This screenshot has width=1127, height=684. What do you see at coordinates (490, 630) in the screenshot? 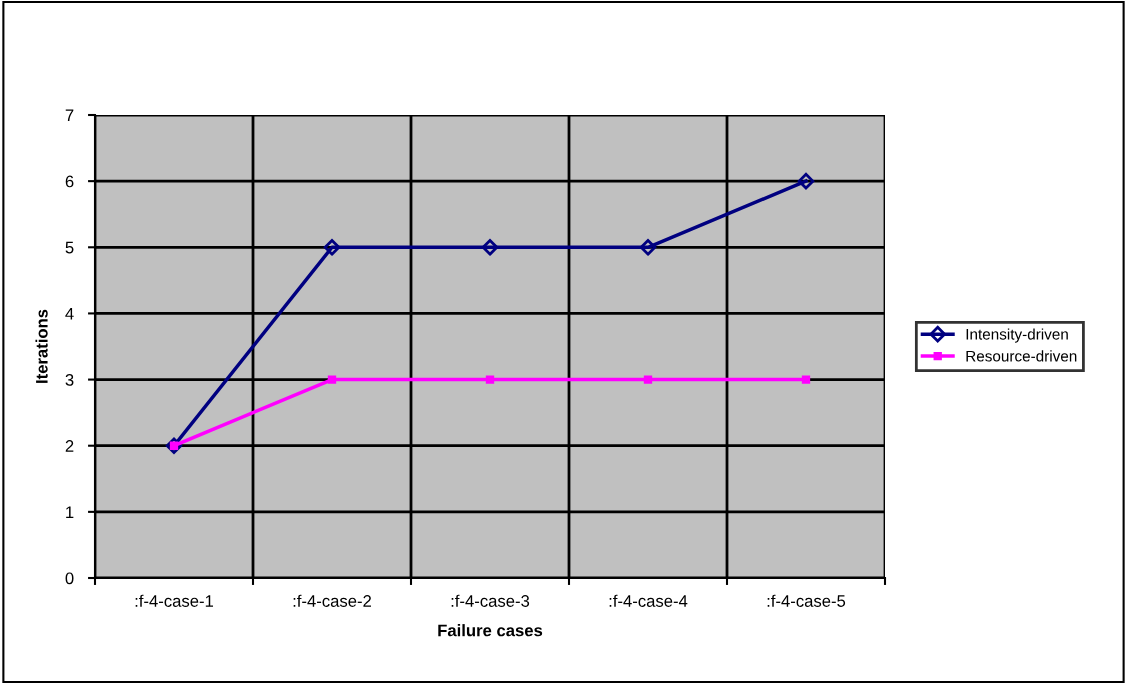
I see `x-axis-title: Failure cases` at bounding box center [490, 630].